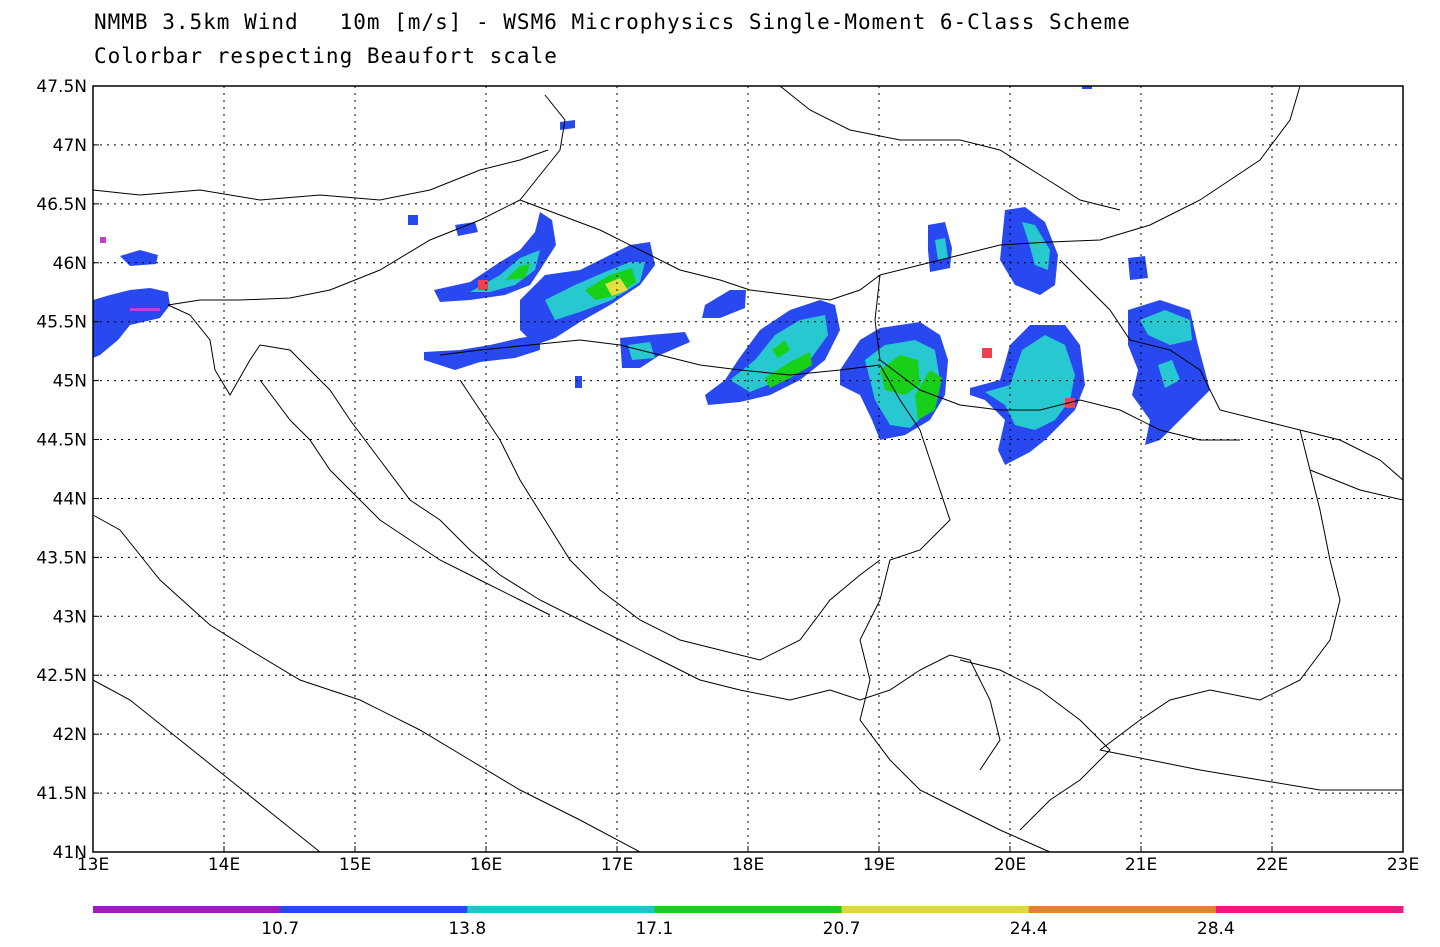 The height and width of the screenshot is (947, 1440). What do you see at coordinates (61, 676) in the screenshot?
I see `lat-tick-label: 42.5N` at bounding box center [61, 676].